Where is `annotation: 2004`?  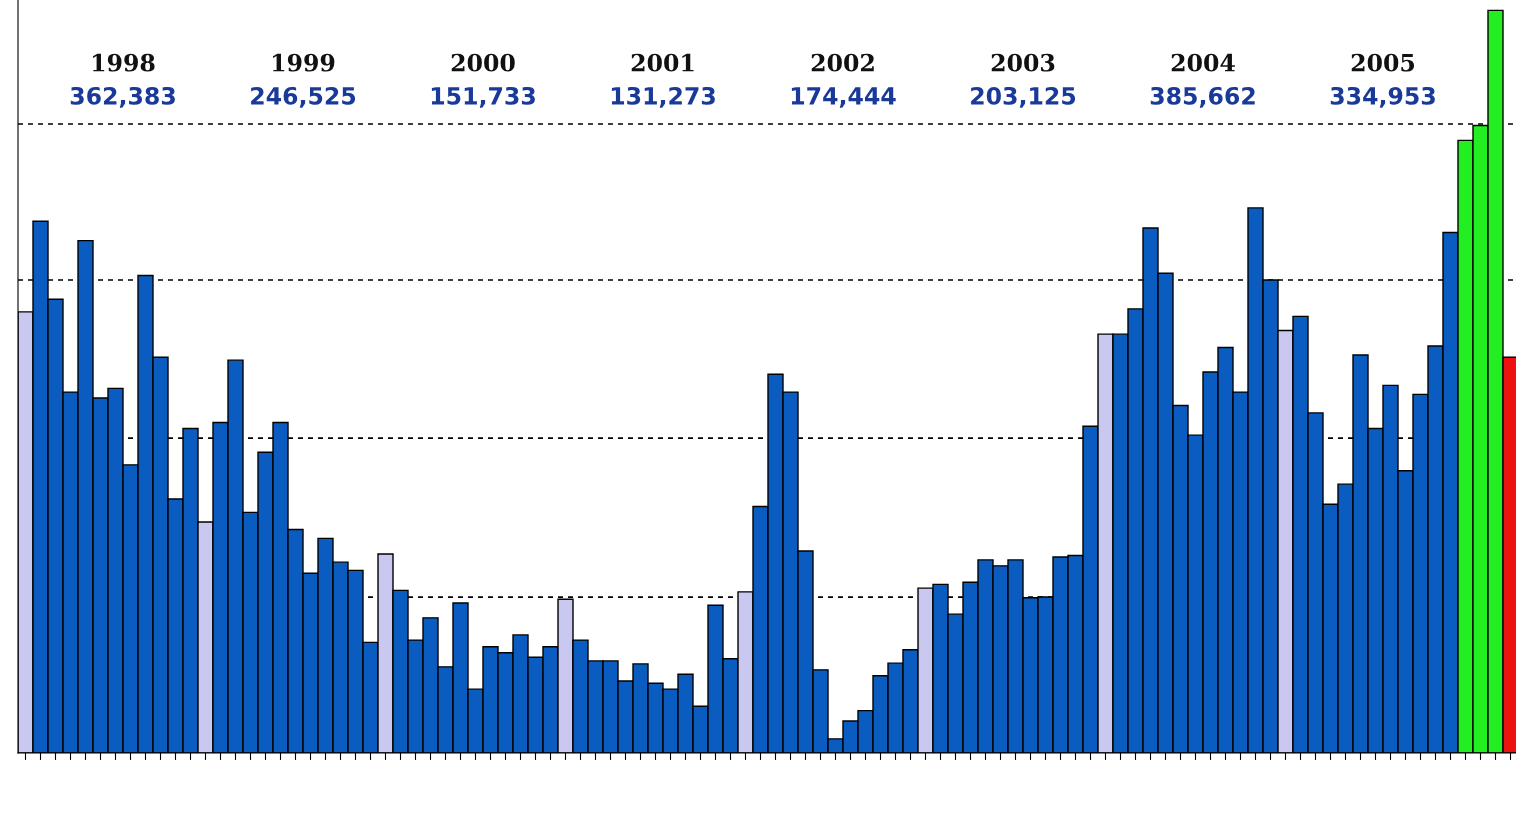
annotation: 2004 is located at coordinates (1203, 62).